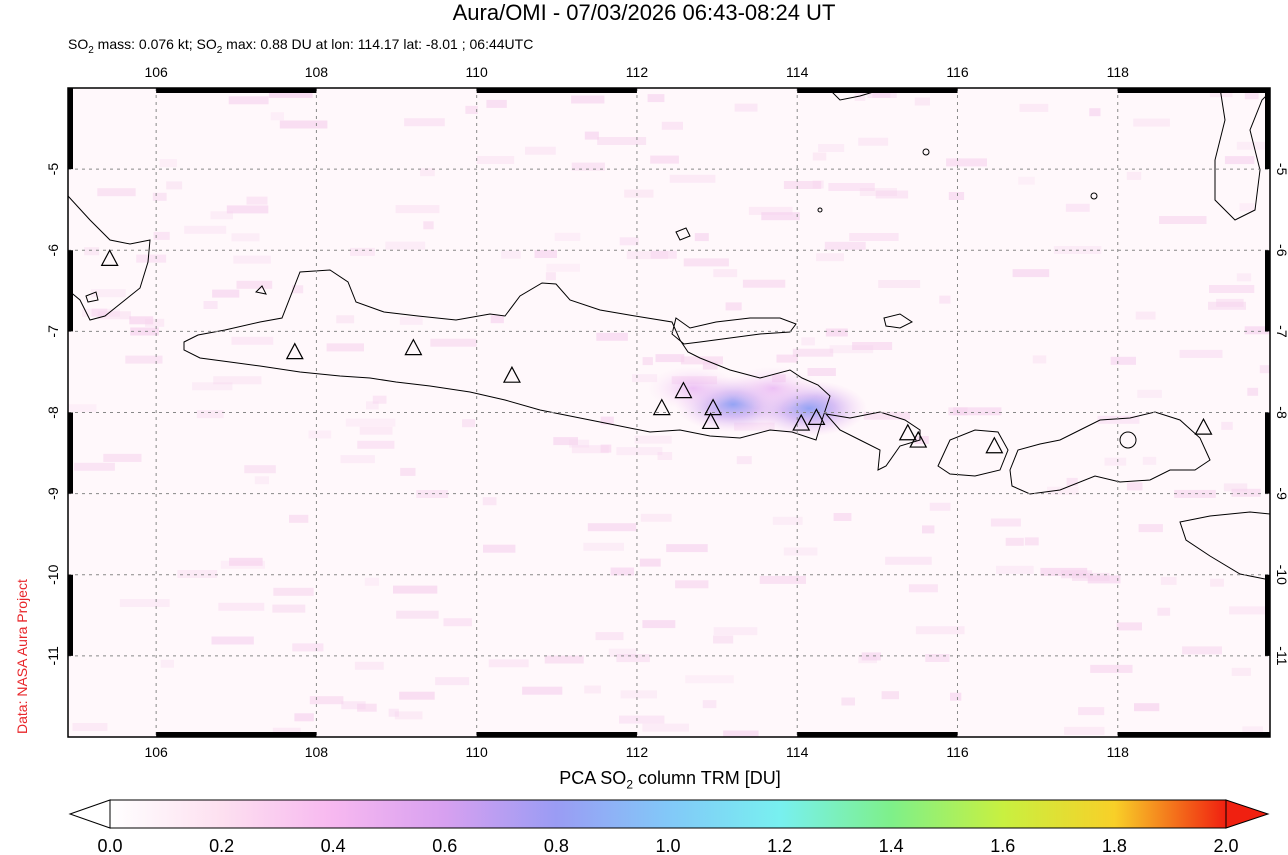 This screenshot has width=1288, height=855. I want to click on colorbar-under-arrow, so click(89, 814).